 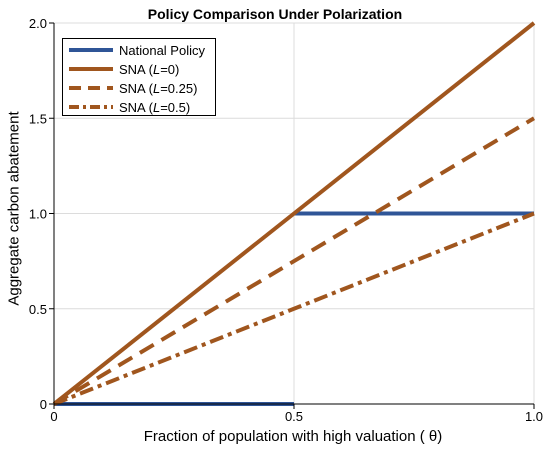 I want to click on y-tick-label: 2.0, so click(x=38, y=23).